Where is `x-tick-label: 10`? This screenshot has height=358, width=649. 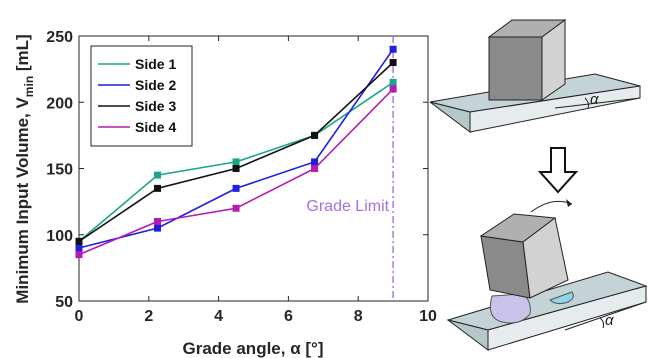
x-tick-label: 10 is located at coordinates (428, 316).